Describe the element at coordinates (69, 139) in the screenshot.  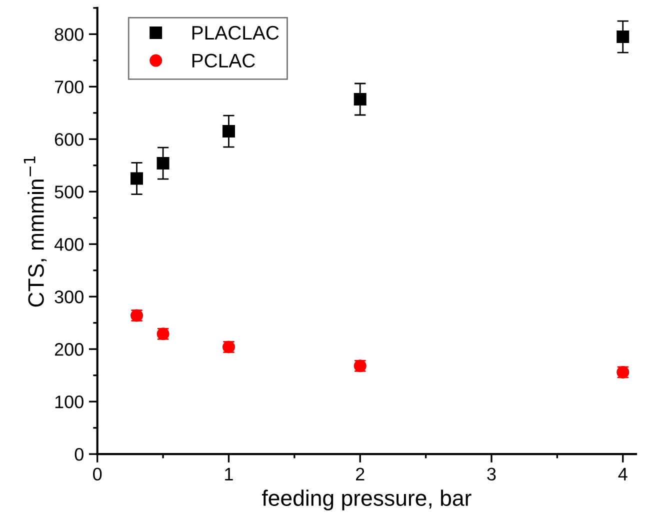
I see `y-tick-label: 600` at that location.